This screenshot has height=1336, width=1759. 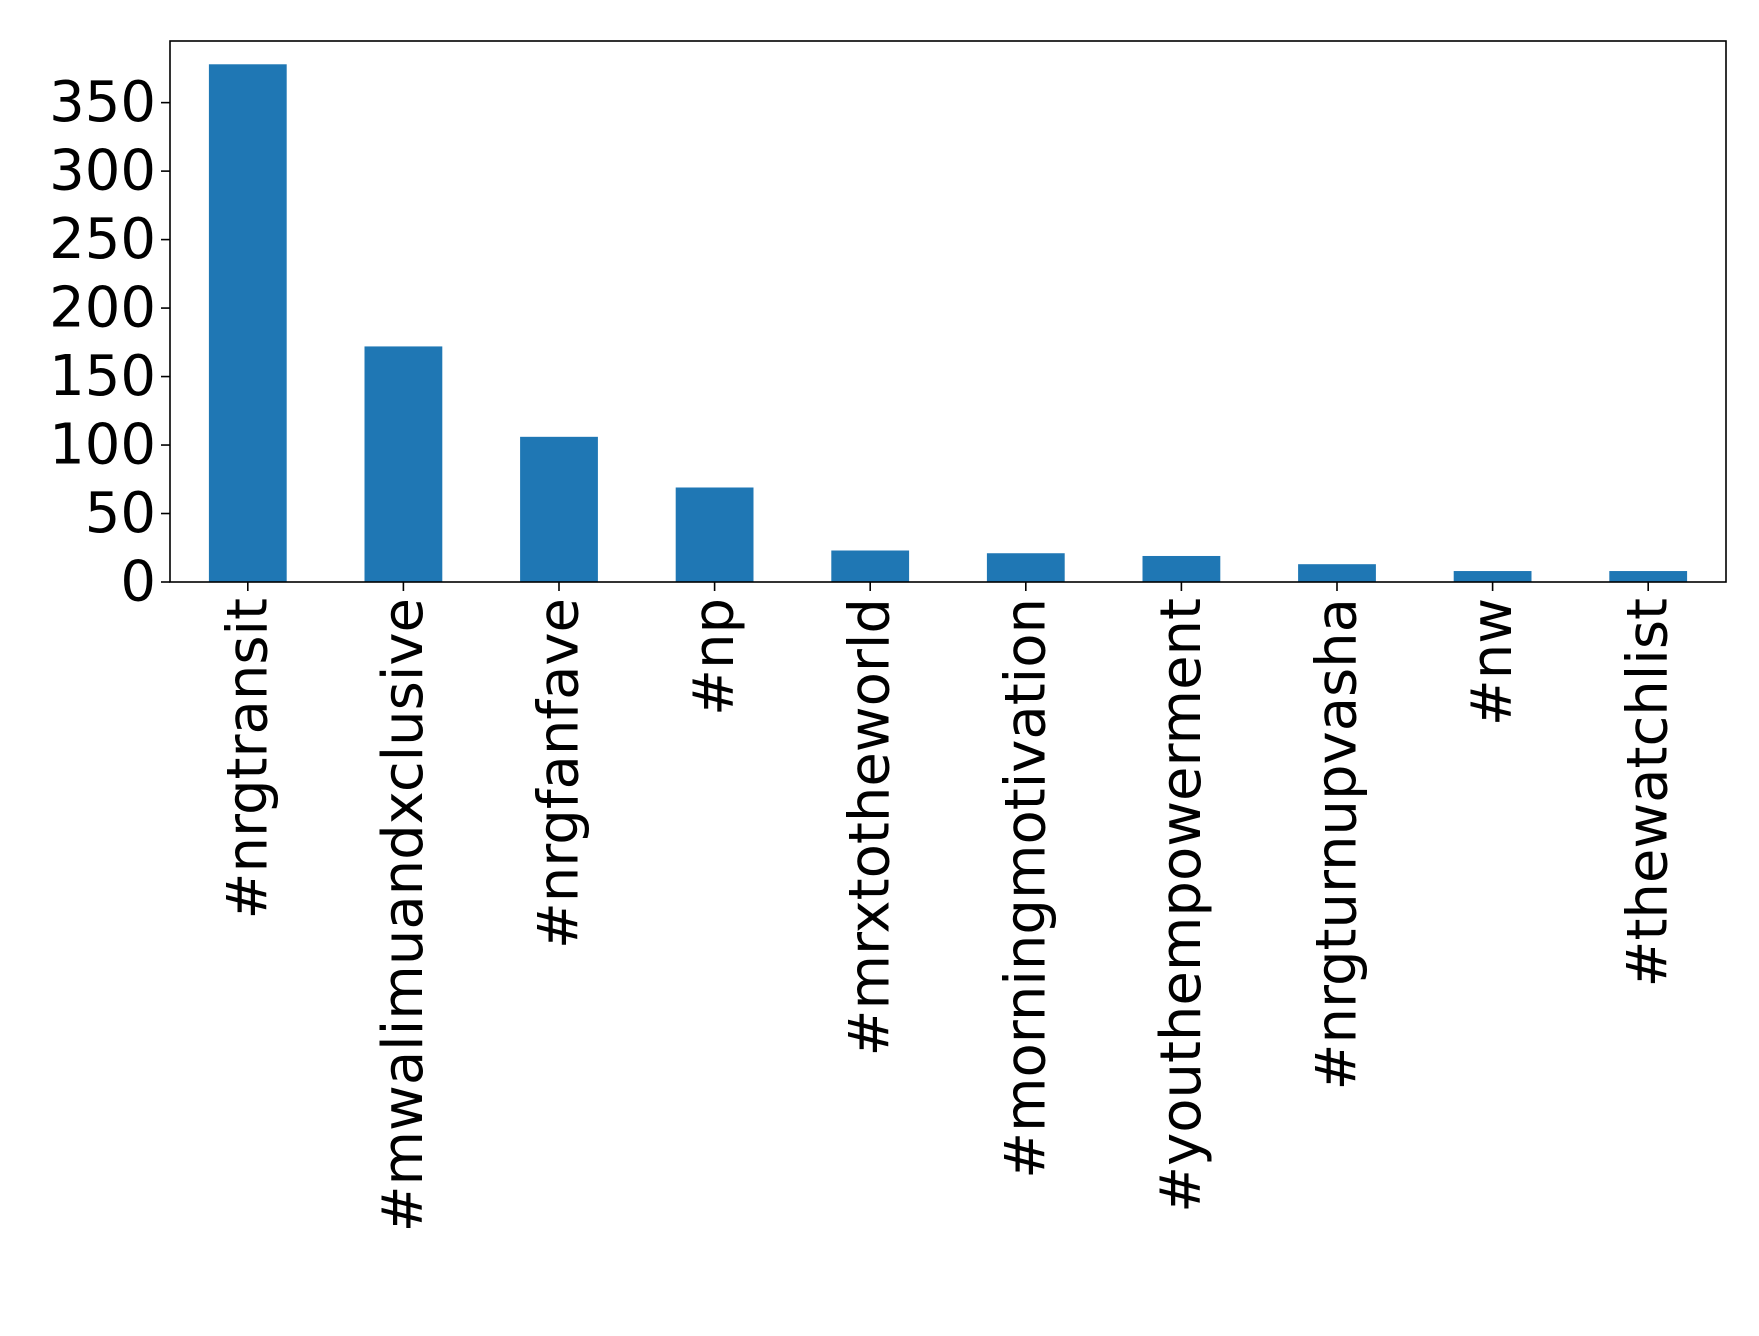 What do you see at coordinates (403, 915) in the screenshot?
I see `x-tick-label-mwalimuandxclusive: #mwalimuandxclusive` at bounding box center [403, 915].